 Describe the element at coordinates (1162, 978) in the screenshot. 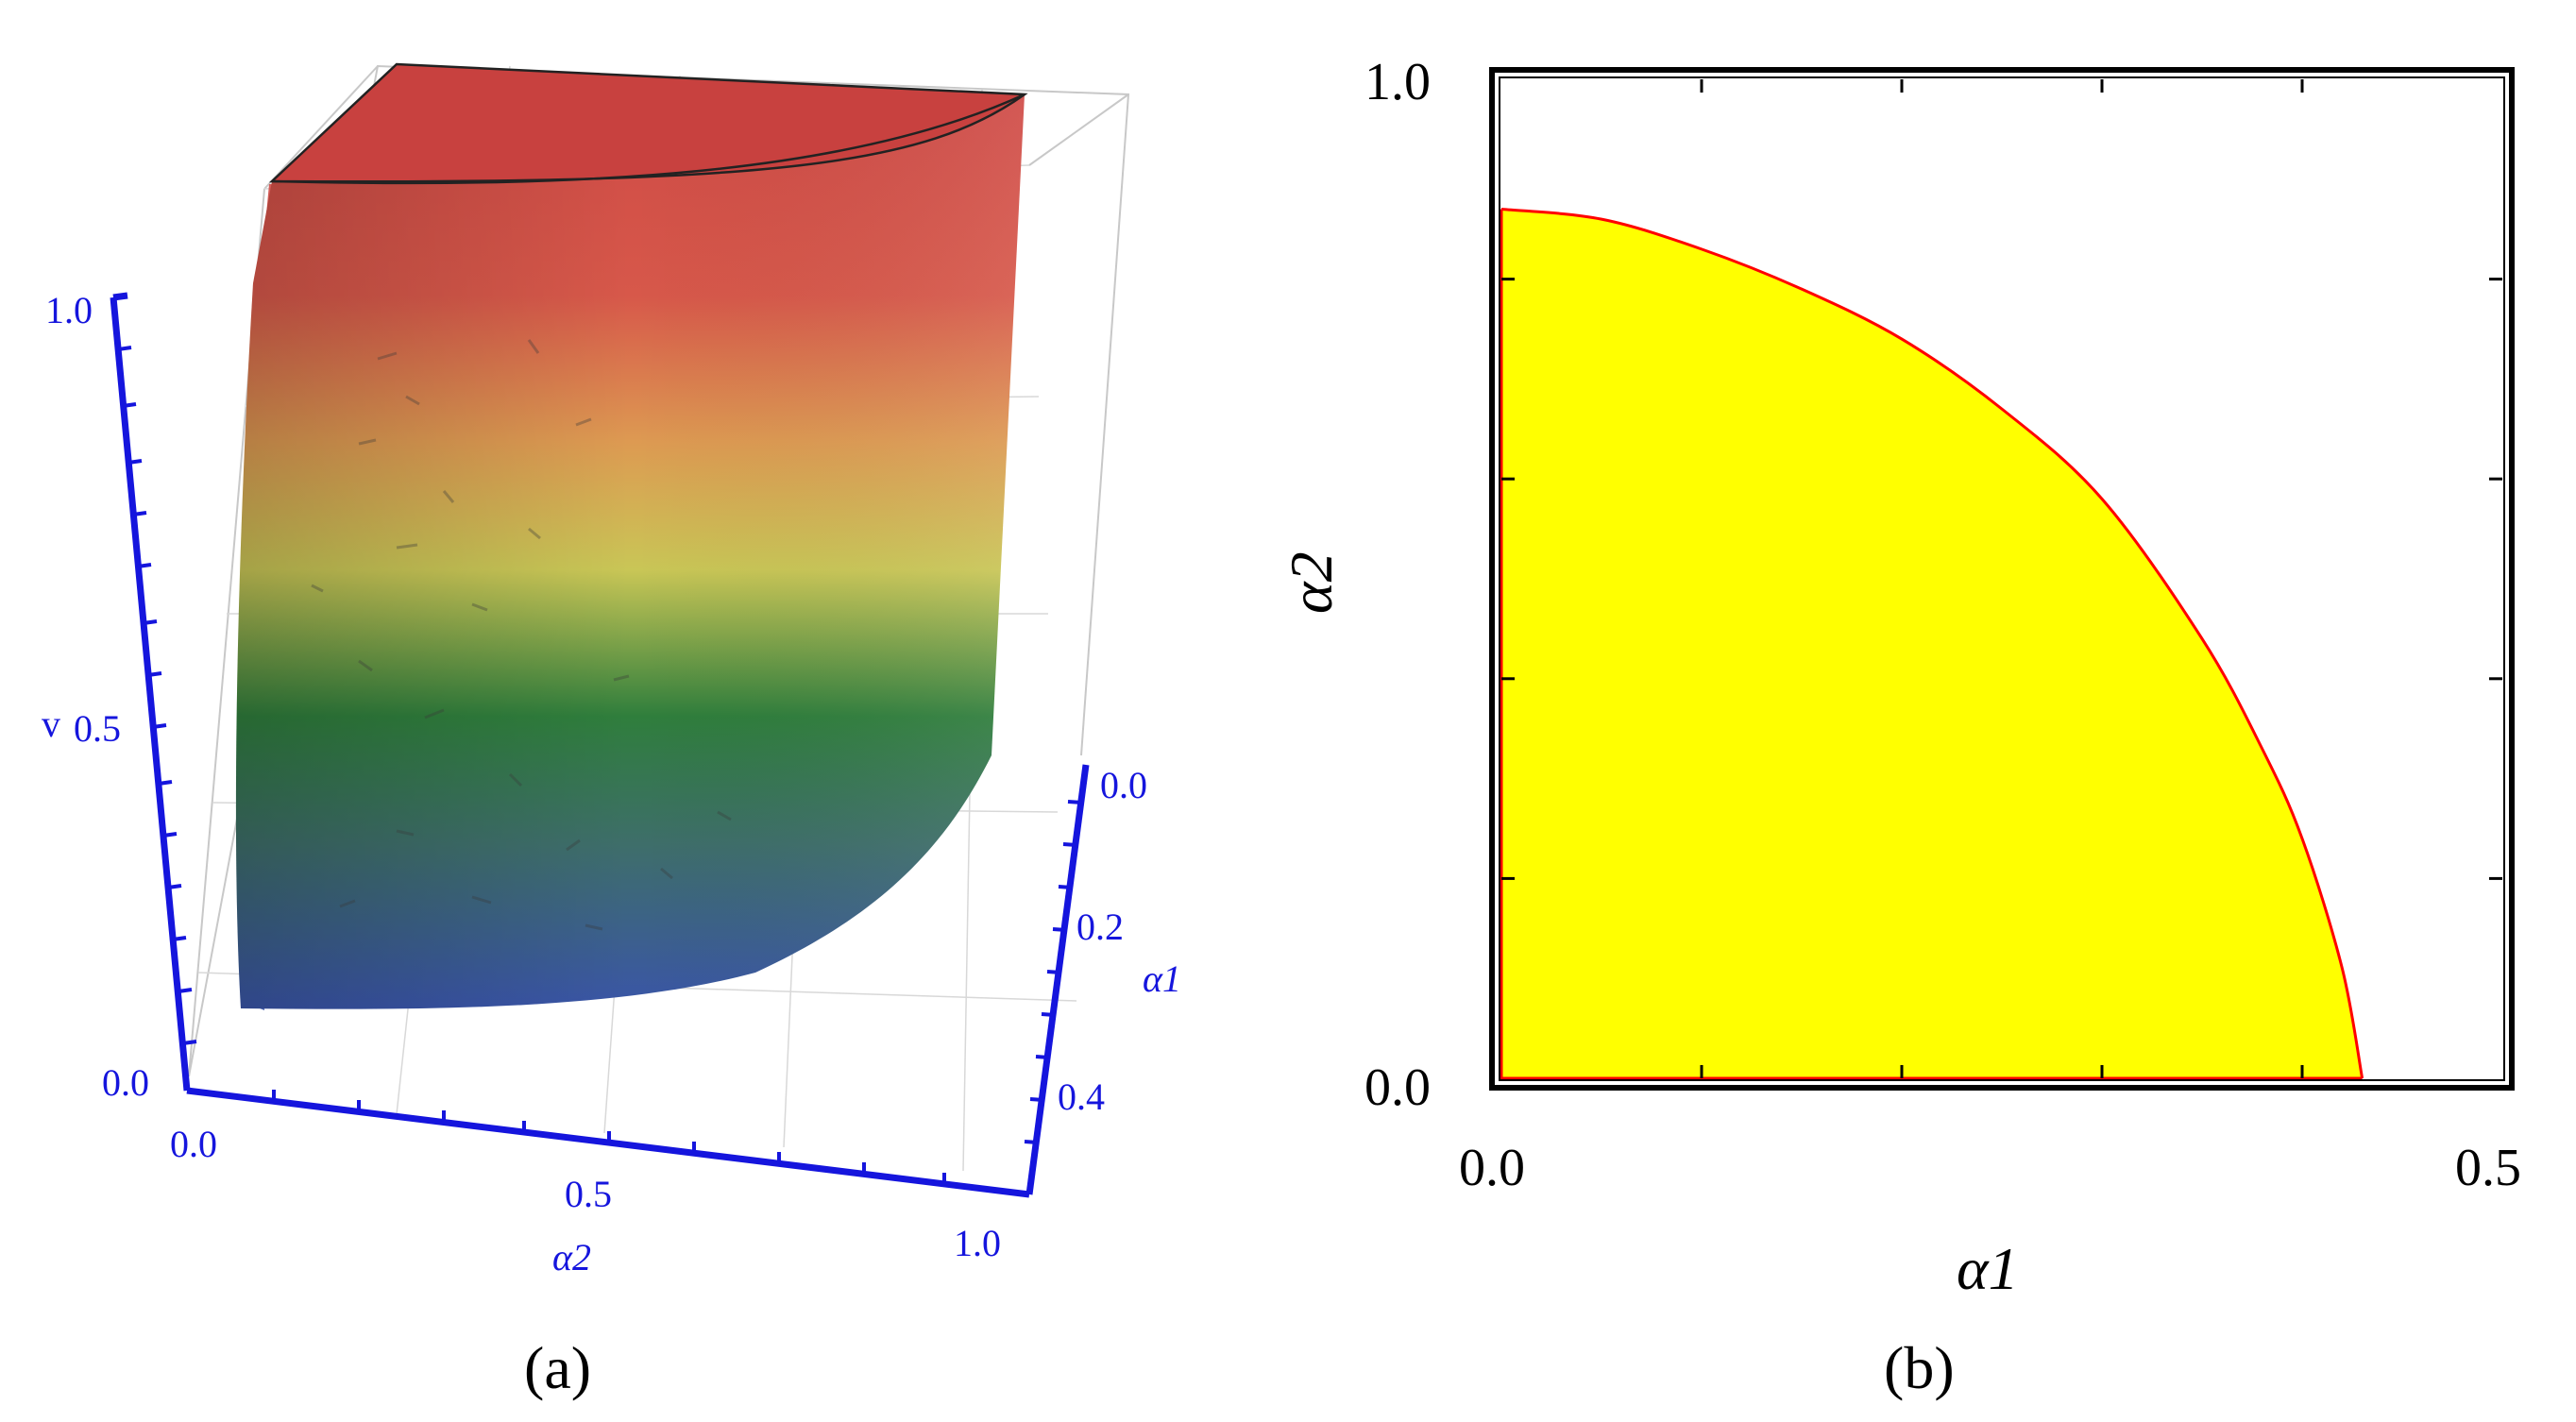

I see `alpha1-axis-label: α1` at that location.